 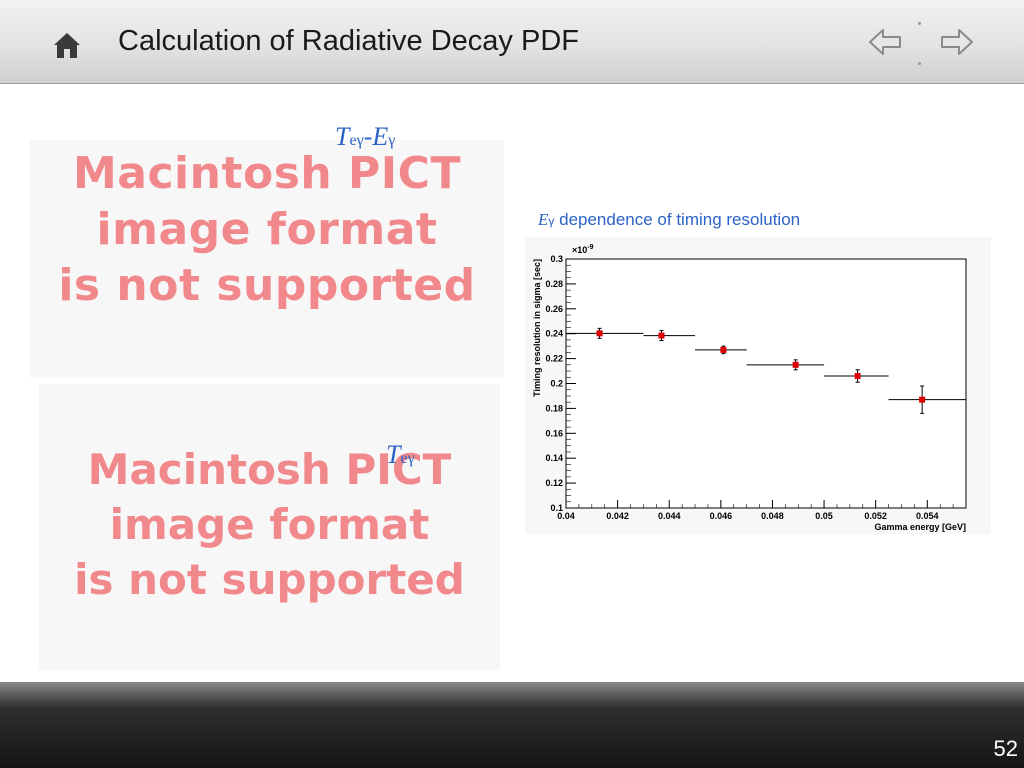 What do you see at coordinates (721, 516) in the screenshot?
I see `x-tick-label: 0.046` at bounding box center [721, 516].